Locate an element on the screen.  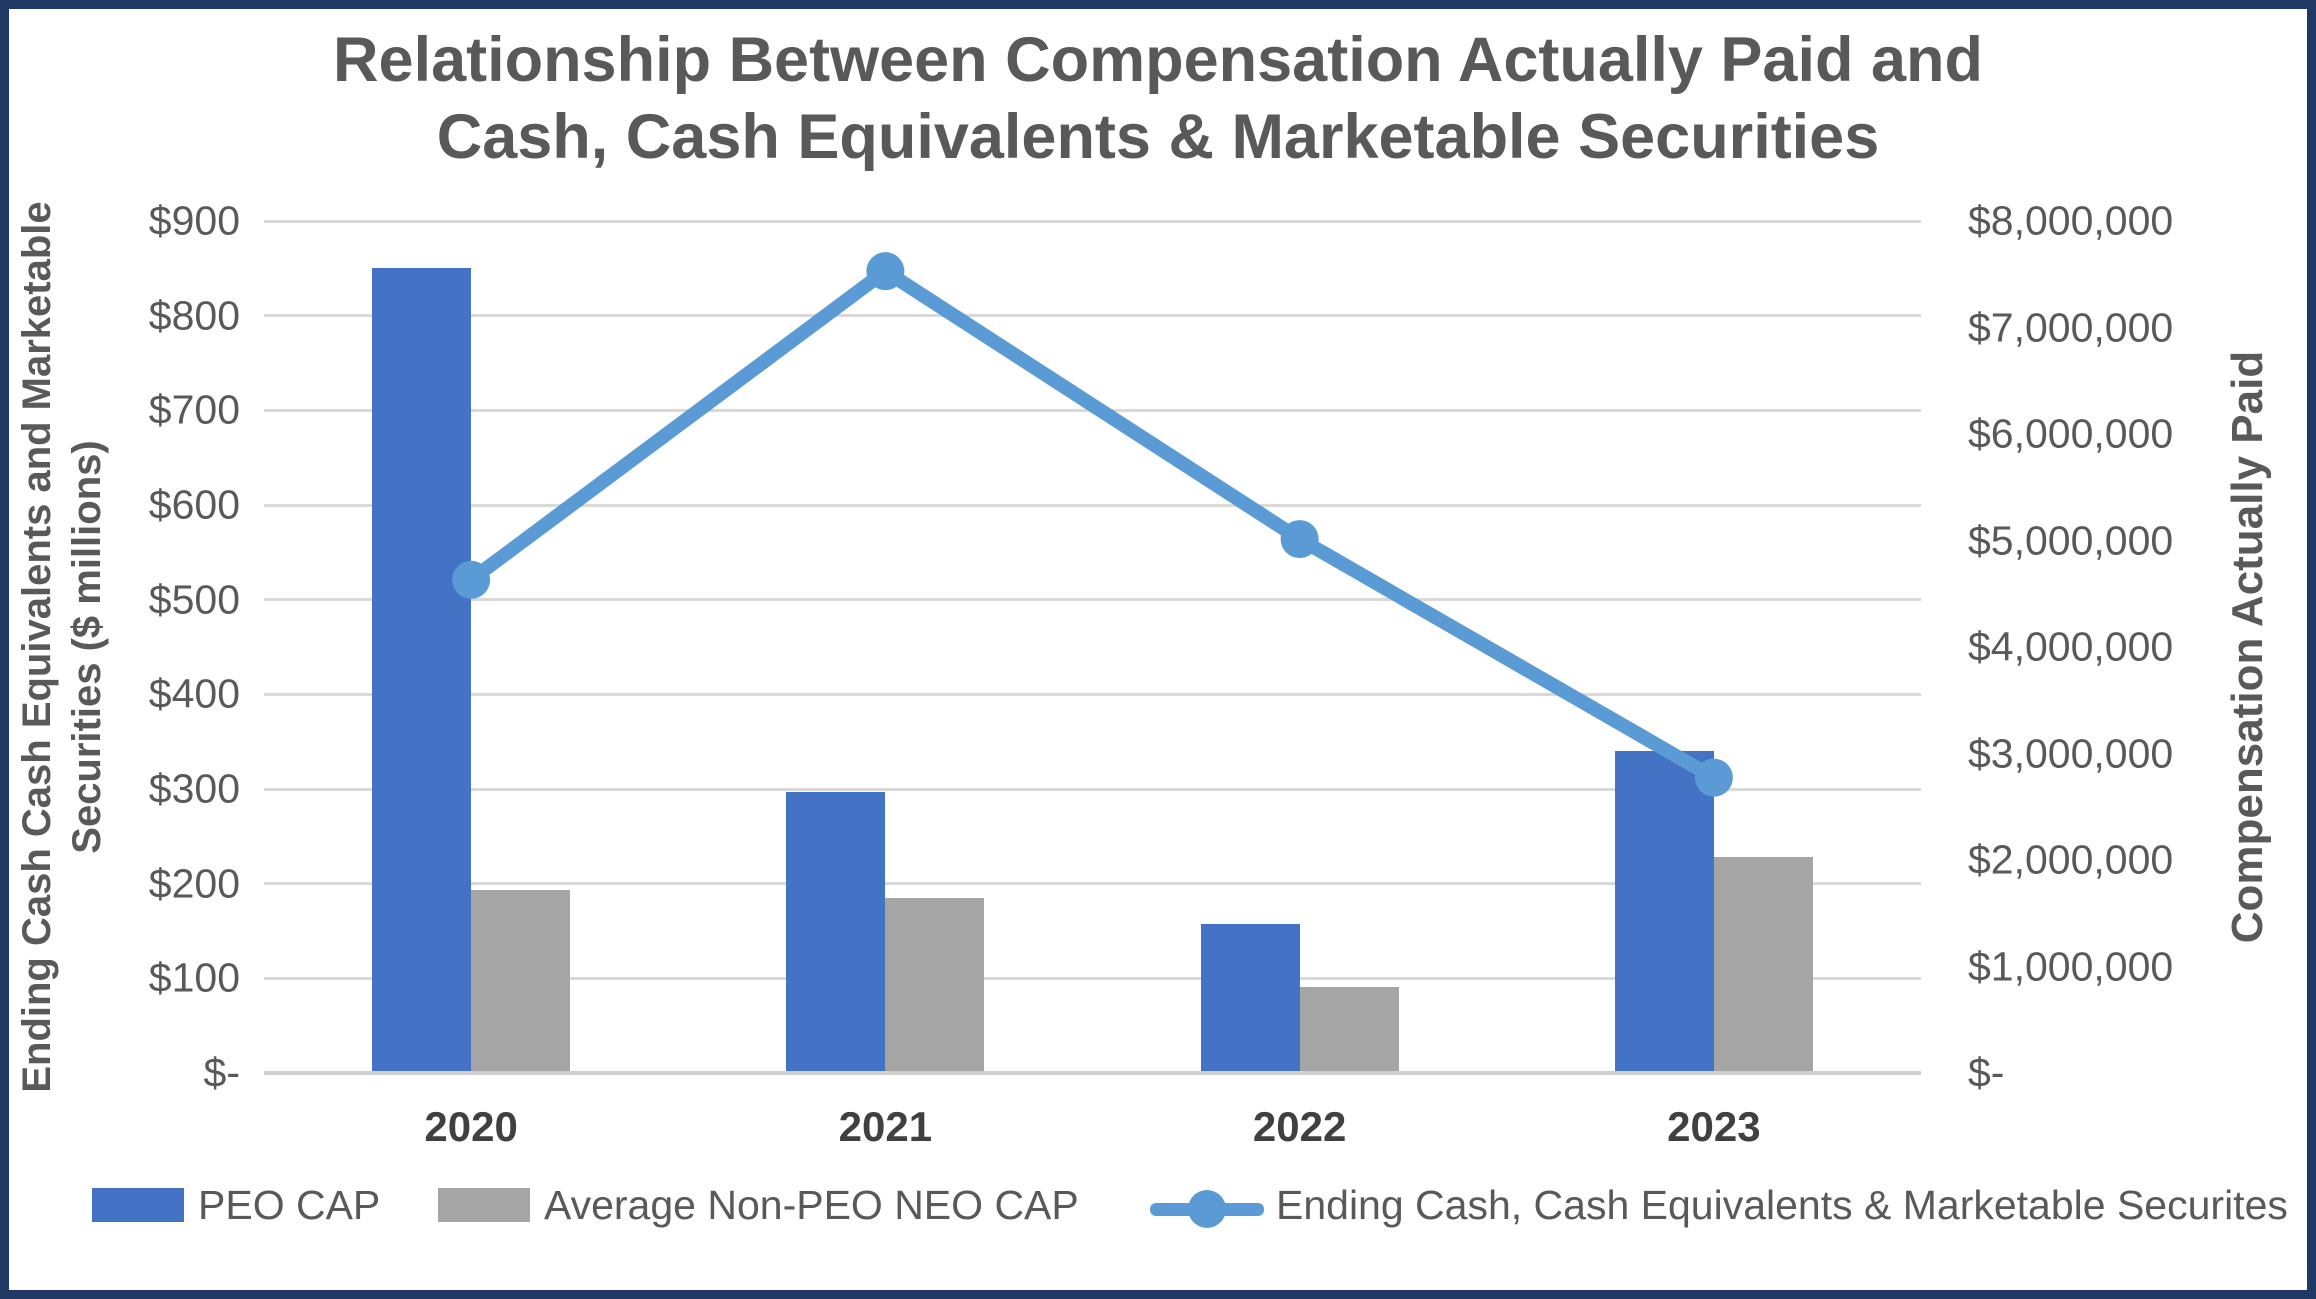
x-axis-label: 2020 is located at coordinates (471, 1126).